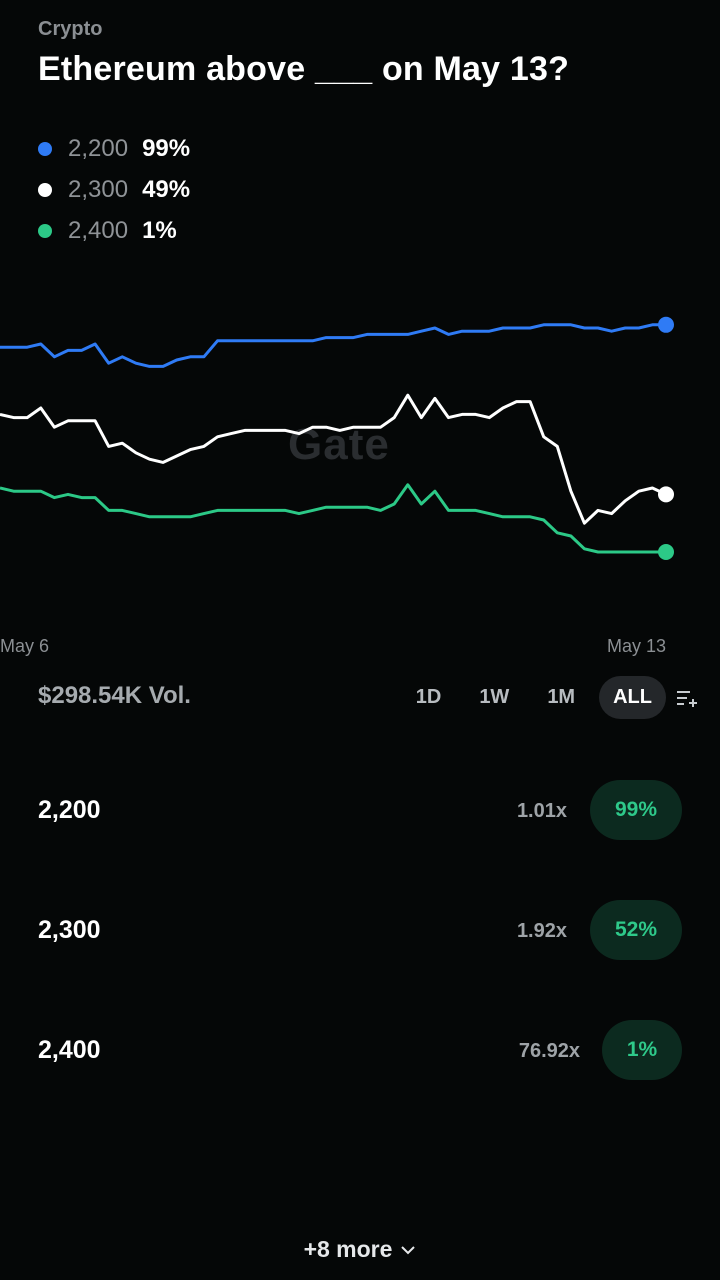 The image size is (720, 1280). What do you see at coordinates (636, 810) in the screenshot?
I see `outcome-percent-button: 99%` at bounding box center [636, 810].